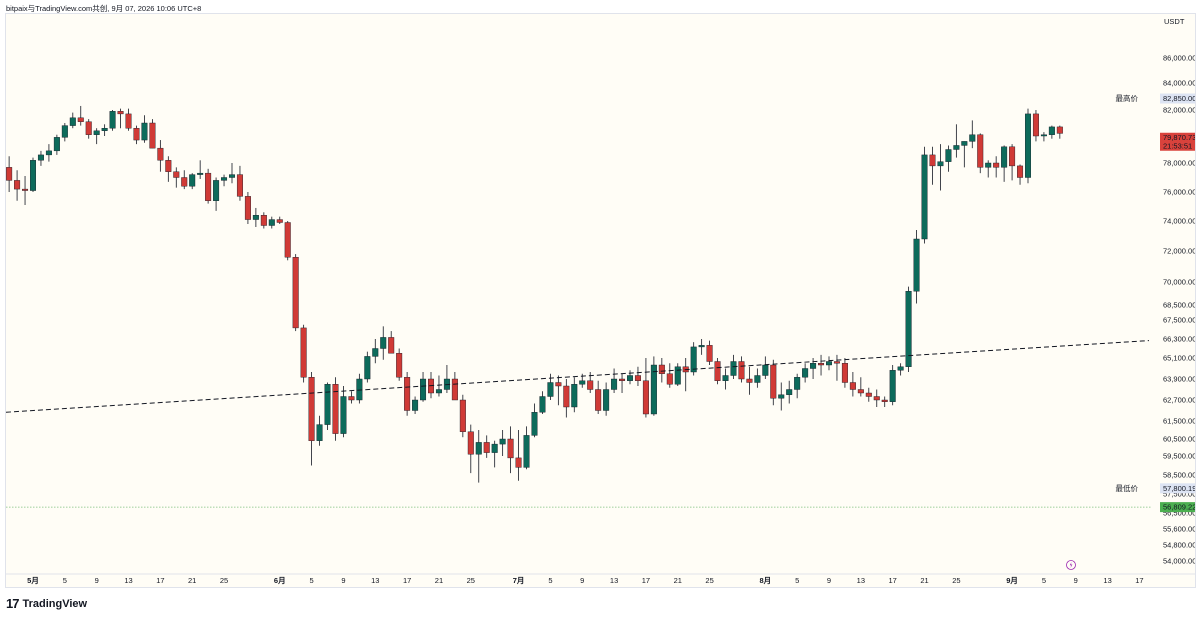 The height and width of the screenshot is (618, 1200). I want to click on x-tick-label: 5月, so click(33, 580).